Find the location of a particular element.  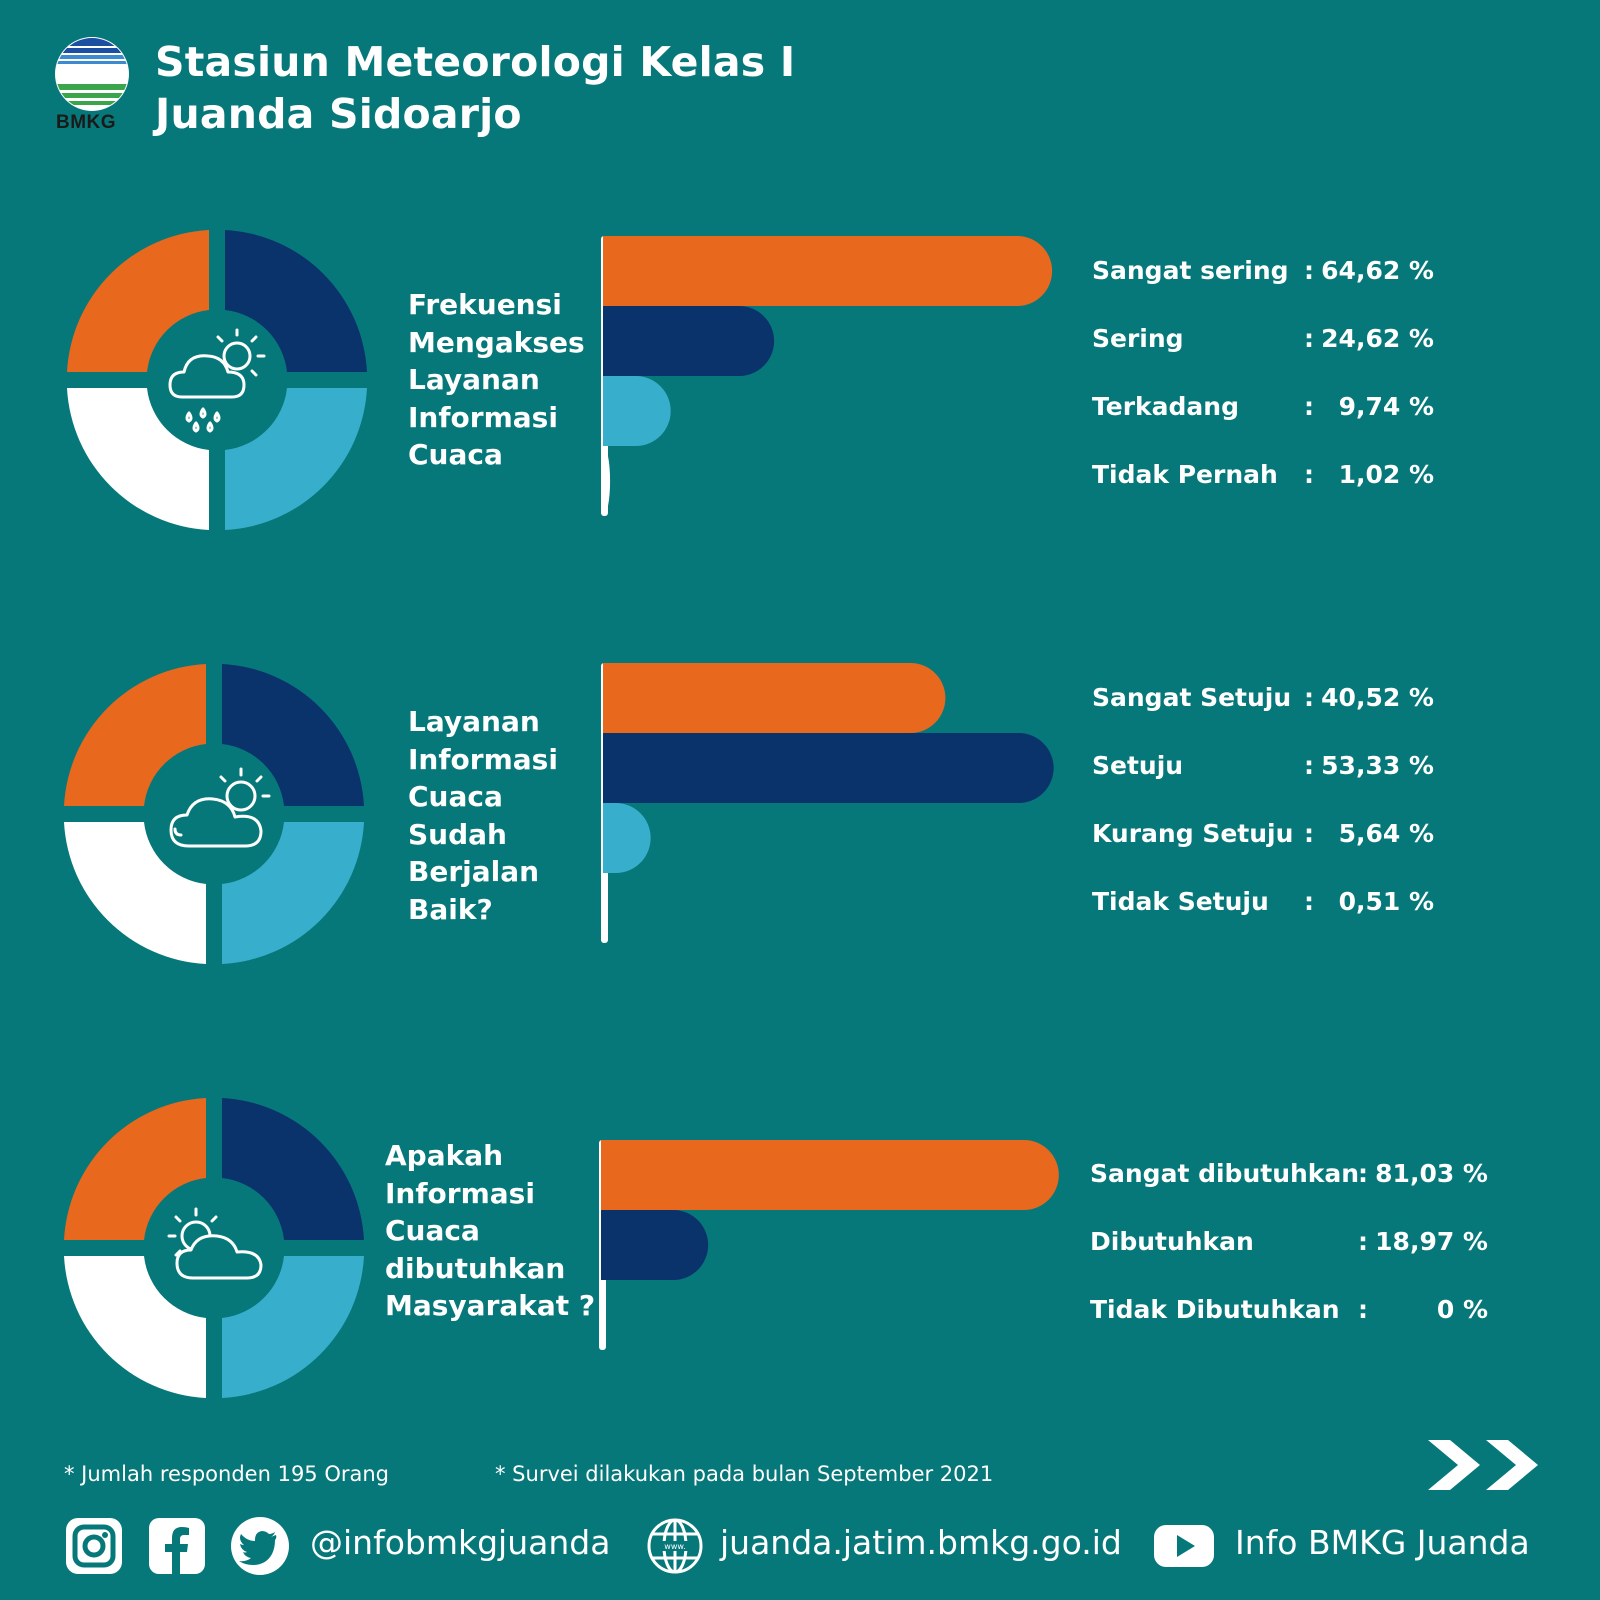

legend-value: 5,64 % is located at coordinates (1386, 833).